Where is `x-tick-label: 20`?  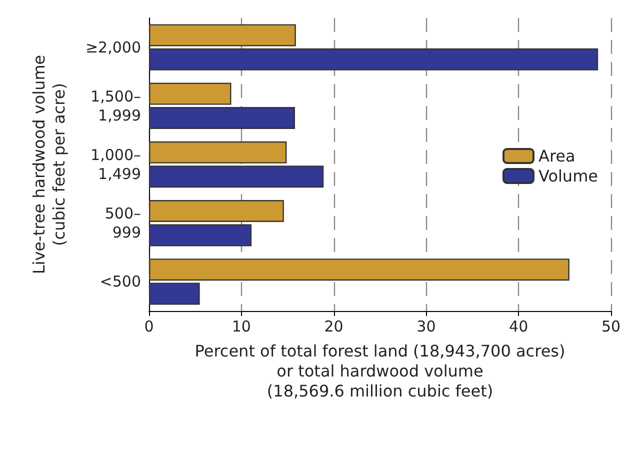
x-tick-label: 20 is located at coordinates (334, 327).